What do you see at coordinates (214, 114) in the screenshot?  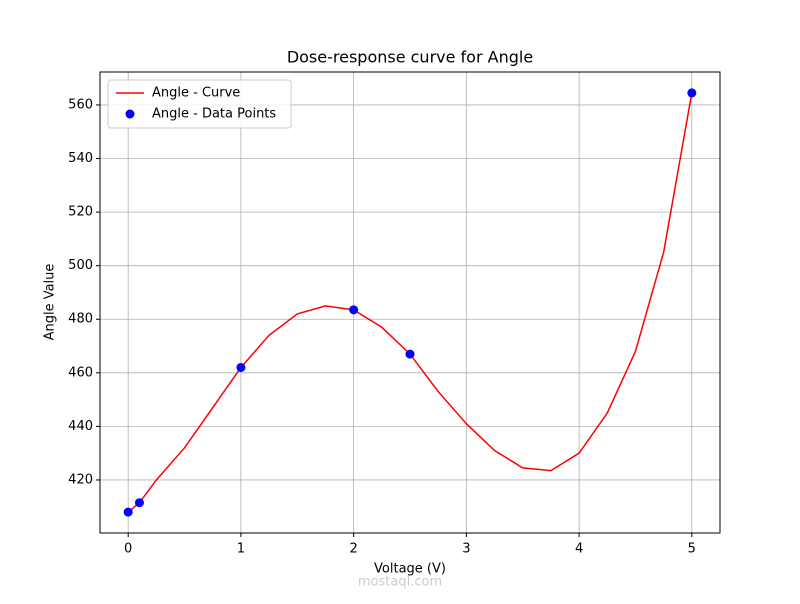 I see `legend-label: Angle - Data Points` at bounding box center [214, 114].